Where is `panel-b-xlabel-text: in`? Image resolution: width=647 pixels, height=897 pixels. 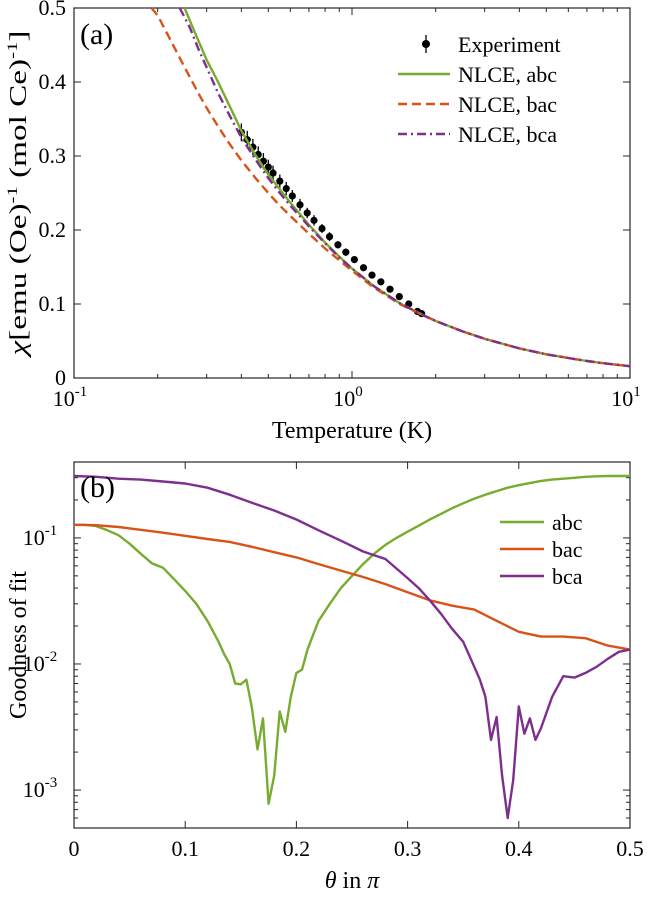
panel-b-xlabel-text: in is located at coordinates (352, 881).